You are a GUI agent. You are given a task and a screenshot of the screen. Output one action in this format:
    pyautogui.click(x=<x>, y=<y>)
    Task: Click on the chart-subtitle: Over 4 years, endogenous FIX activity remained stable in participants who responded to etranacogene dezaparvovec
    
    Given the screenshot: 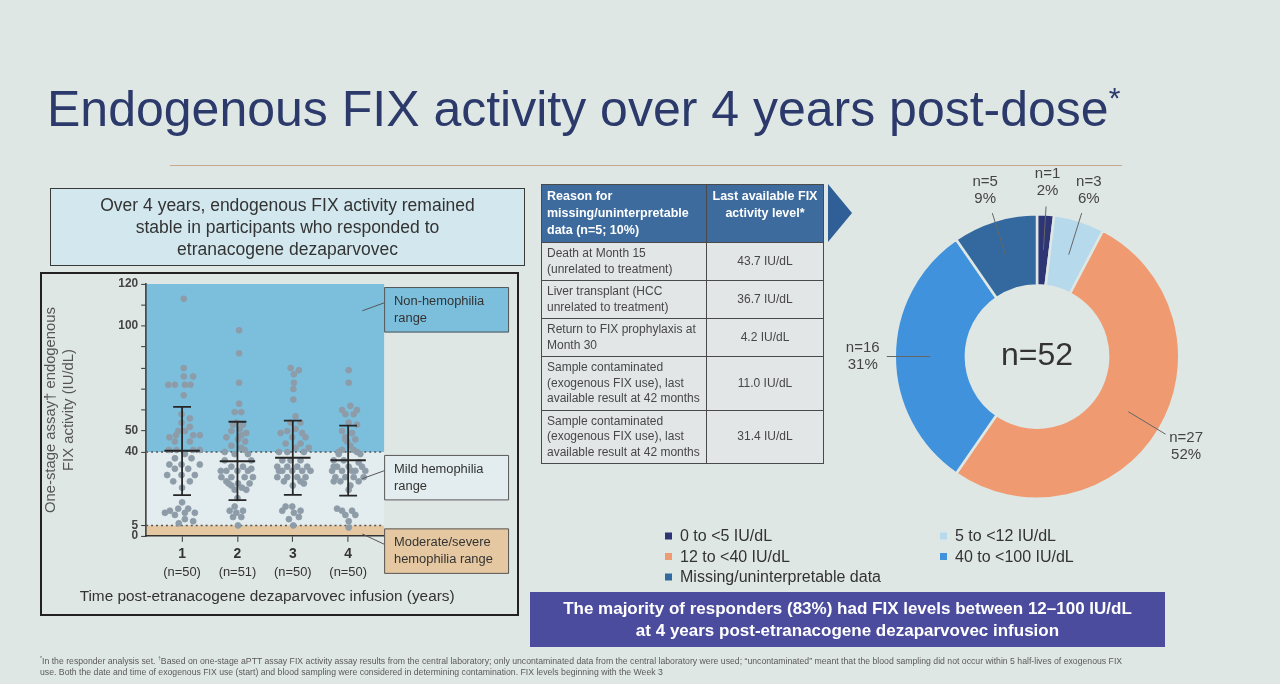 What is the action you would take?
    pyautogui.click(x=287, y=227)
    